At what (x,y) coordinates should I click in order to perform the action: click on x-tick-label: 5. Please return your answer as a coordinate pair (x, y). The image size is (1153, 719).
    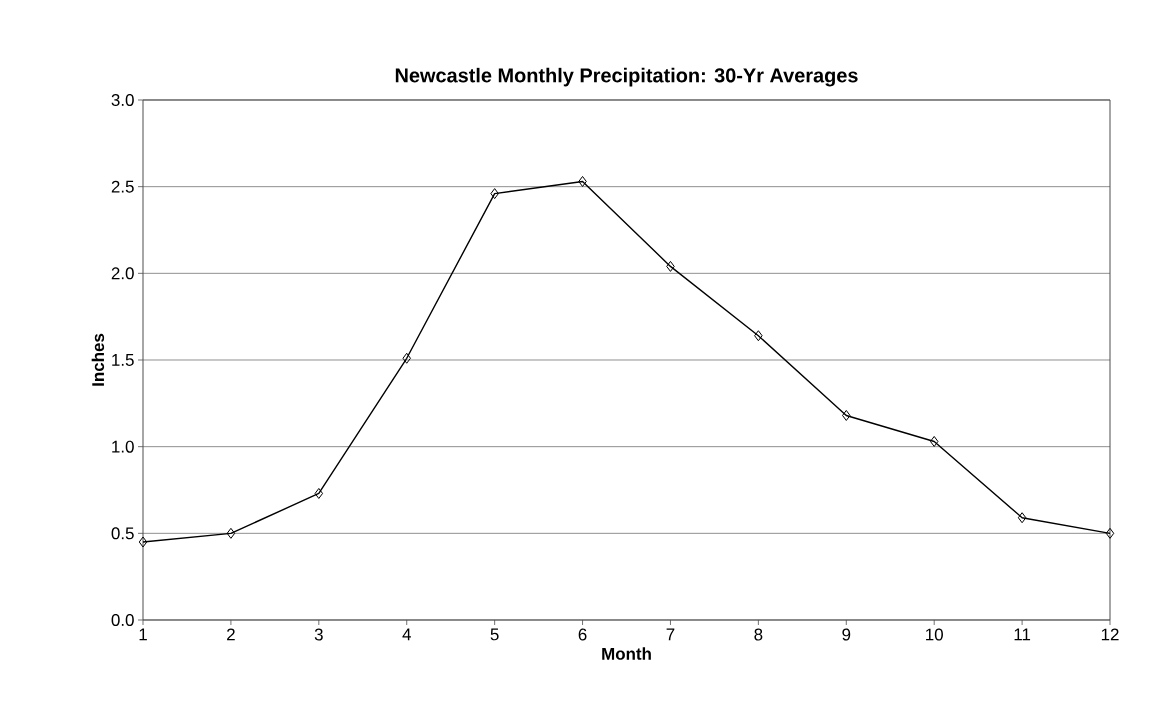
    Looking at the image, I should click on (494, 634).